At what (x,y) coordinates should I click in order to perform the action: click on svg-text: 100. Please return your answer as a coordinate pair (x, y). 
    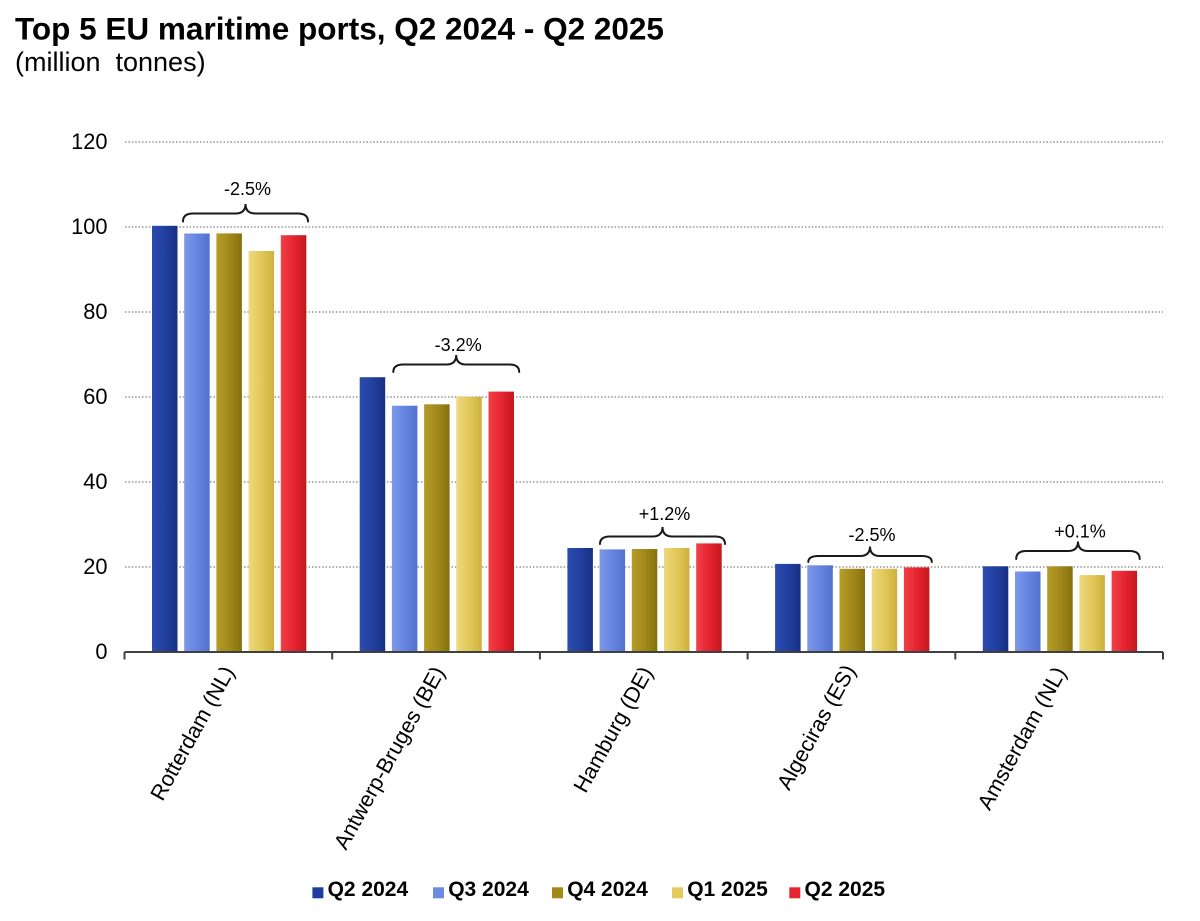
    Looking at the image, I should click on (89, 226).